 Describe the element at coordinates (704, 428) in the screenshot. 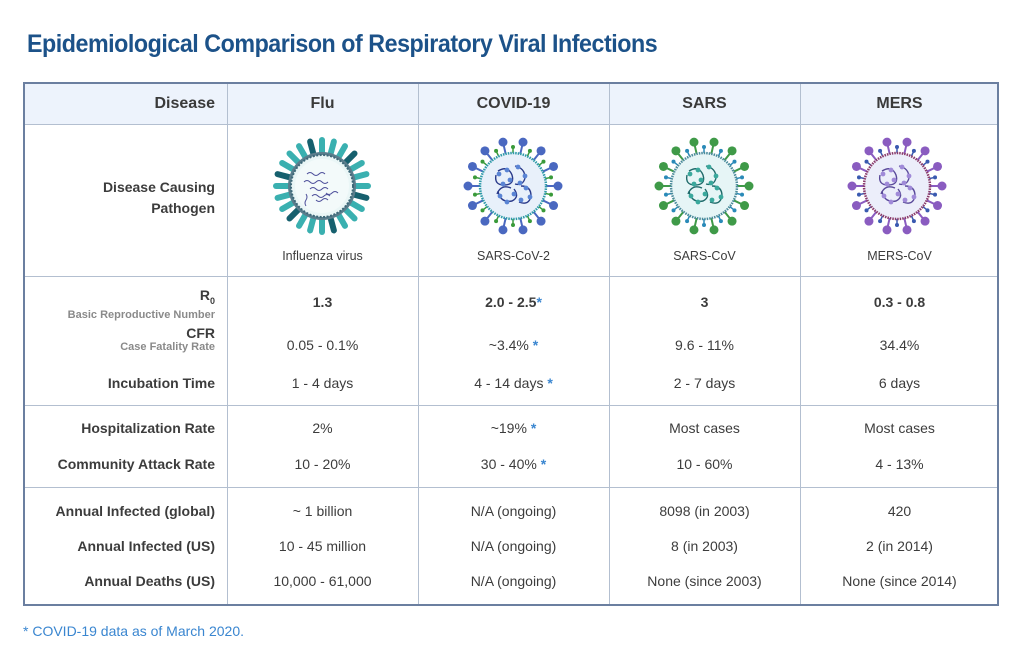

I see `hospitalization-sars: Most cases` at that location.